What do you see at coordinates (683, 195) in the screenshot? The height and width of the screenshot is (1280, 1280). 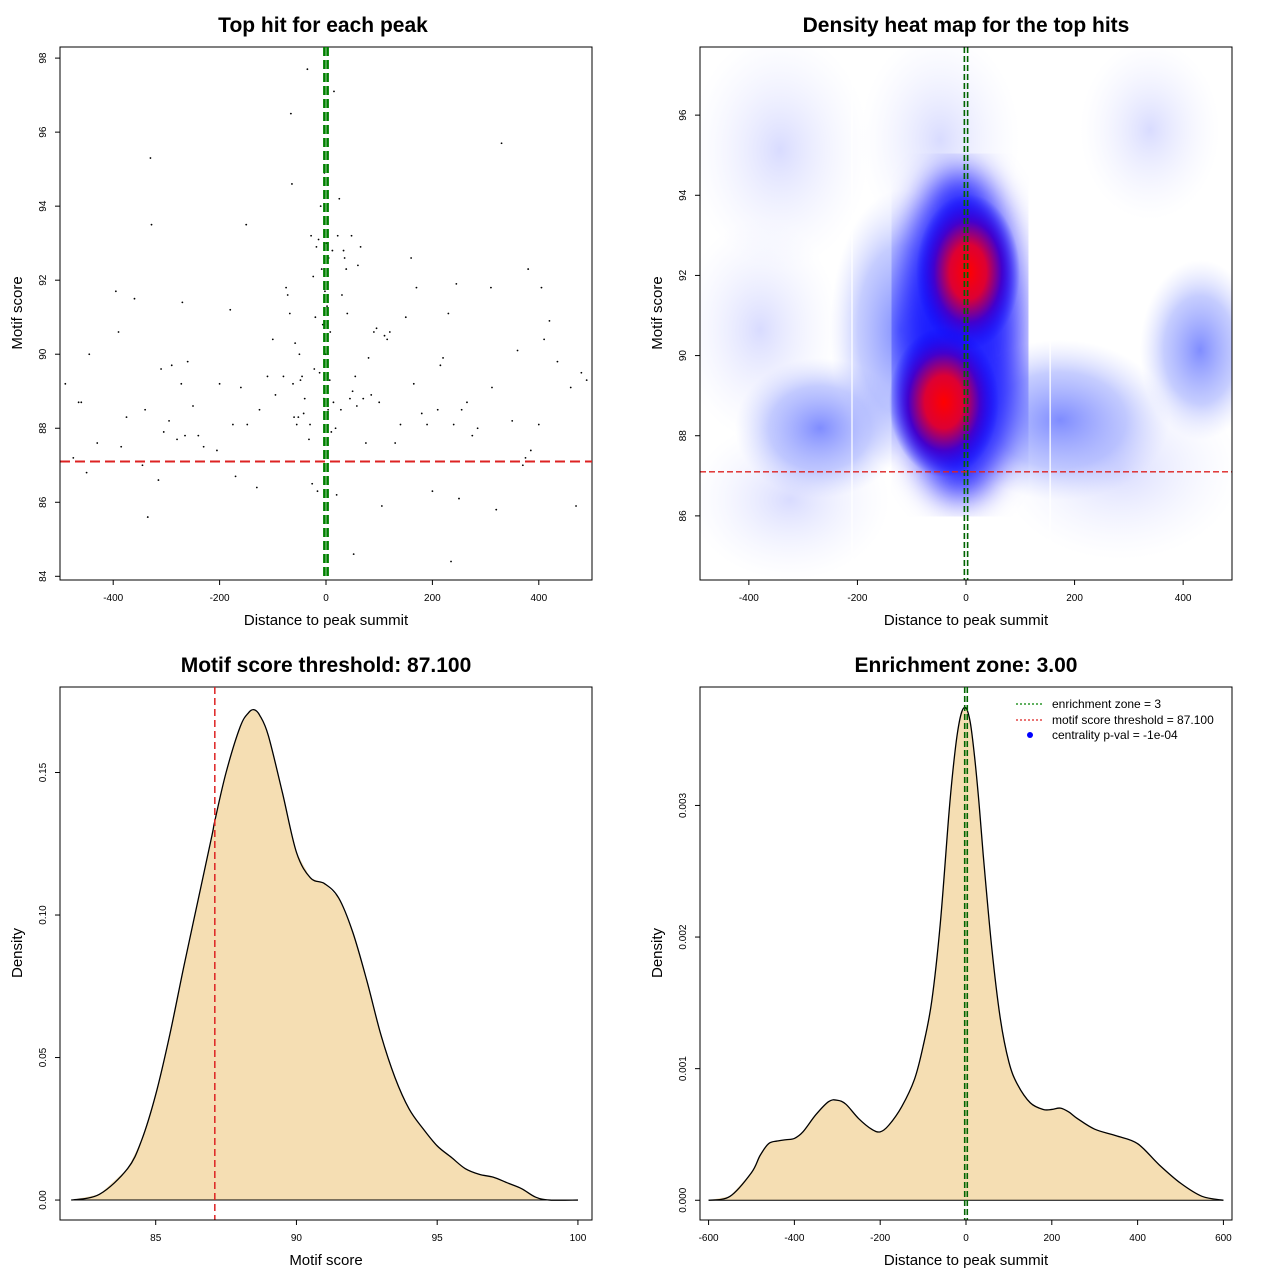 I see `heatmap-y-tick-label: 94` at bounding box center [683, 195].